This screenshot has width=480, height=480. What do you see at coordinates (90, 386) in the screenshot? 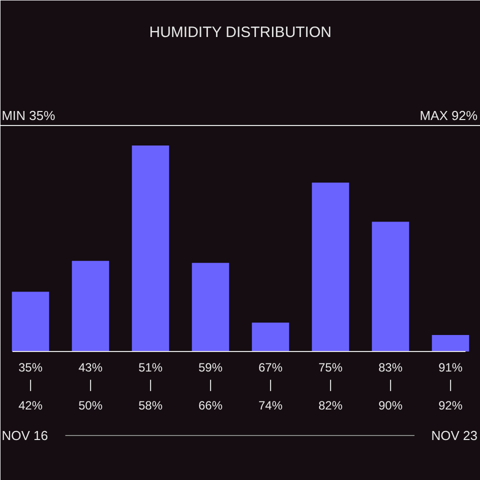
I see `x-tick-label: 43% | 50%` at bounding box center [90, 386].